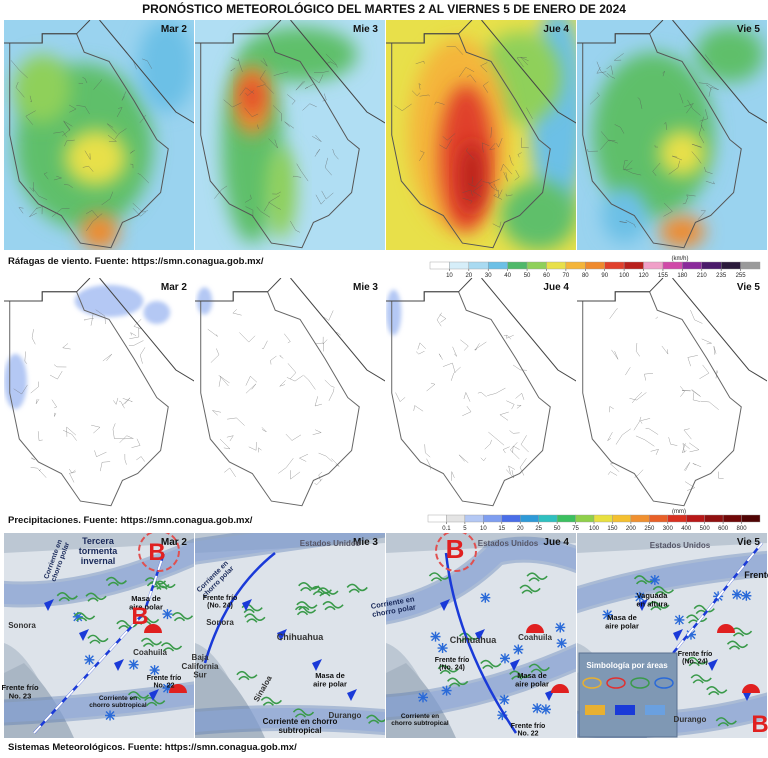 The height and width of the screenshot is (758, 768). Describe the element at coordinates (146, 598) in the screenshot. I see `annotation-line: Masa de` at that location.